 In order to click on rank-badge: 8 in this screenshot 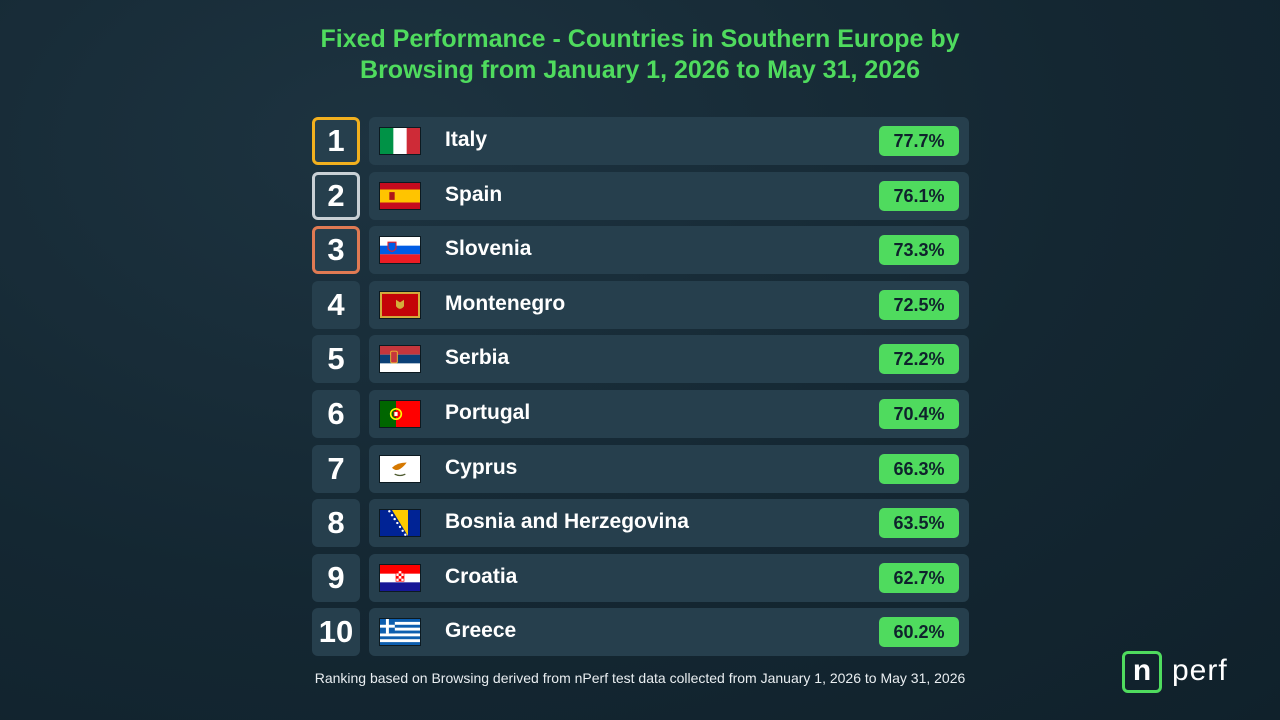, I will do `click(336, 523)`.